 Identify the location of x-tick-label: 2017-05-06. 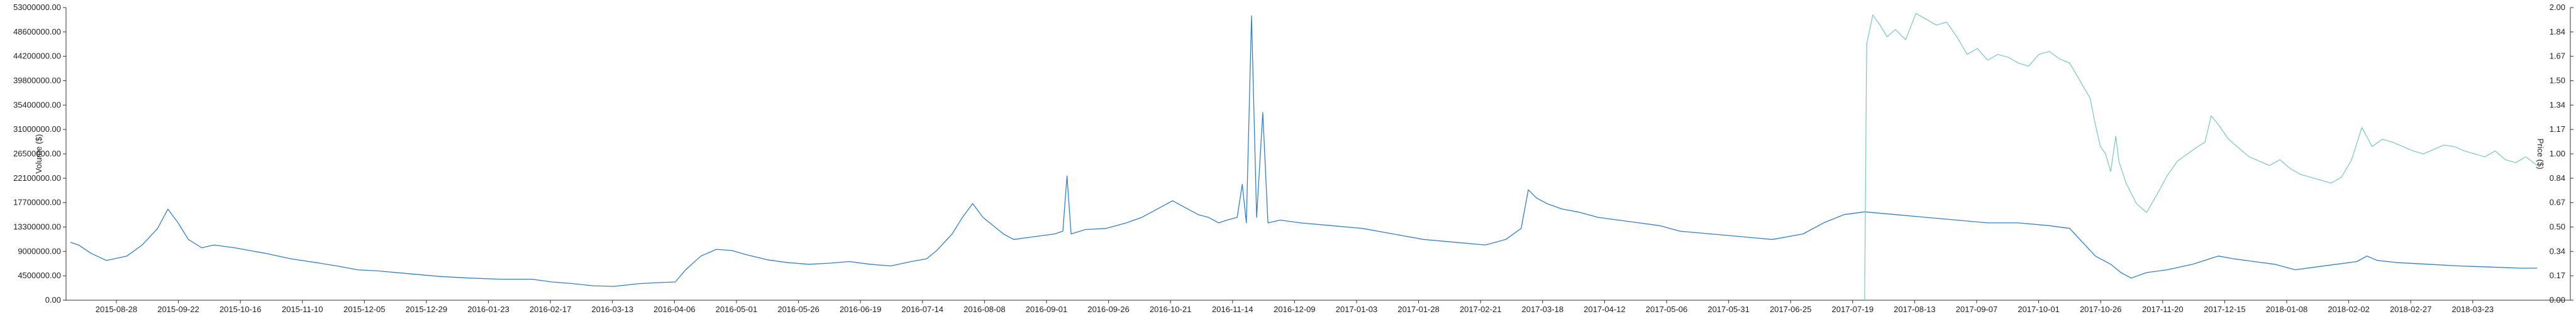
(1667, 309).